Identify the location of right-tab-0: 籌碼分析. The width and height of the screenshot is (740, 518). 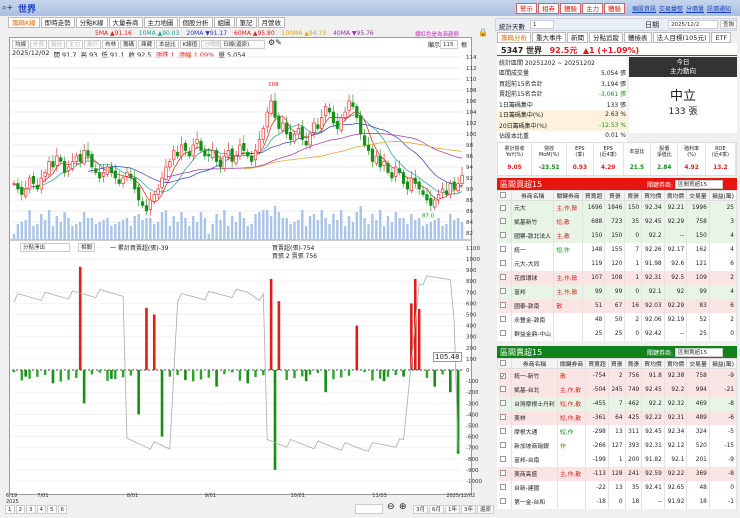
(514, 37).